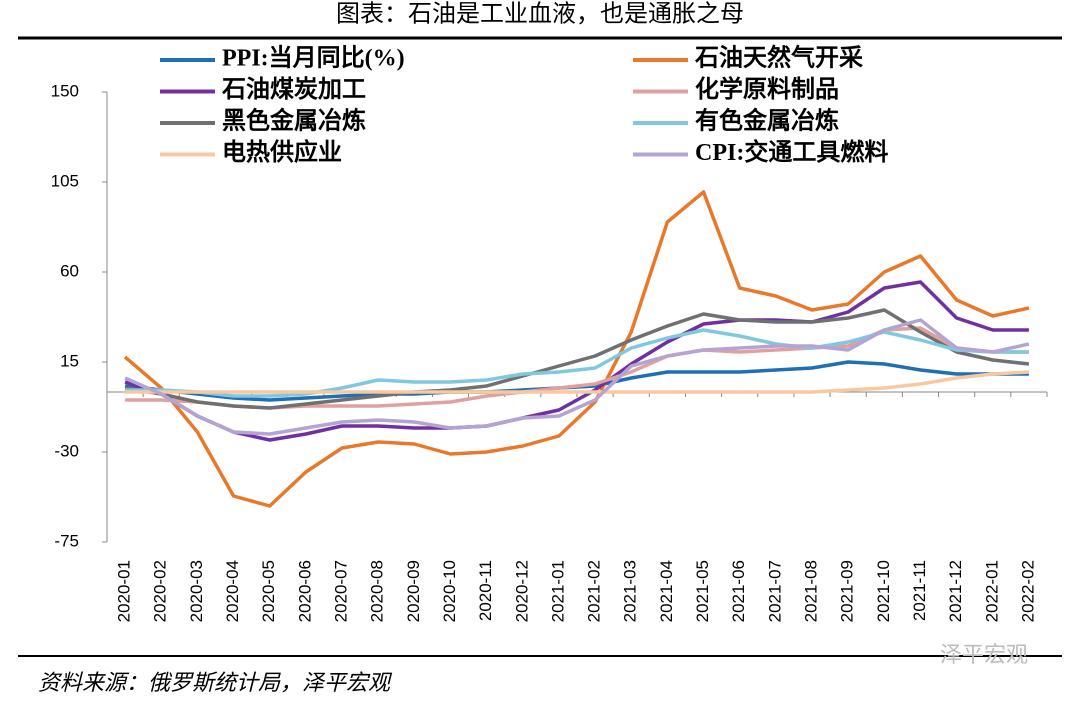  Describe the element at coordinates (810, 591) in the screenshot. I see `x-tick-label: 2021-08` at that location.